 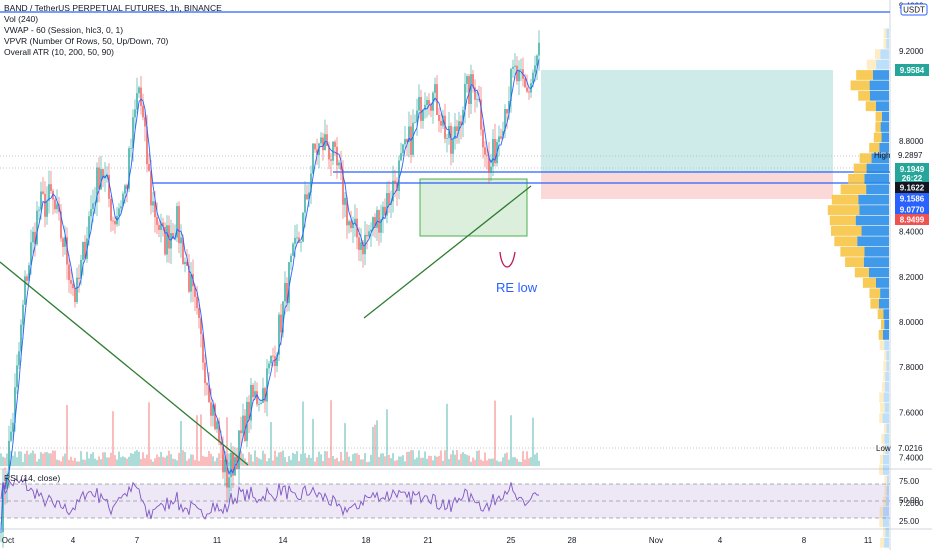 I want to click on vpvr-indicator-label: VPVR (Number Of Rows, 50, Up/Down, 70), so click(x=86, y=41).